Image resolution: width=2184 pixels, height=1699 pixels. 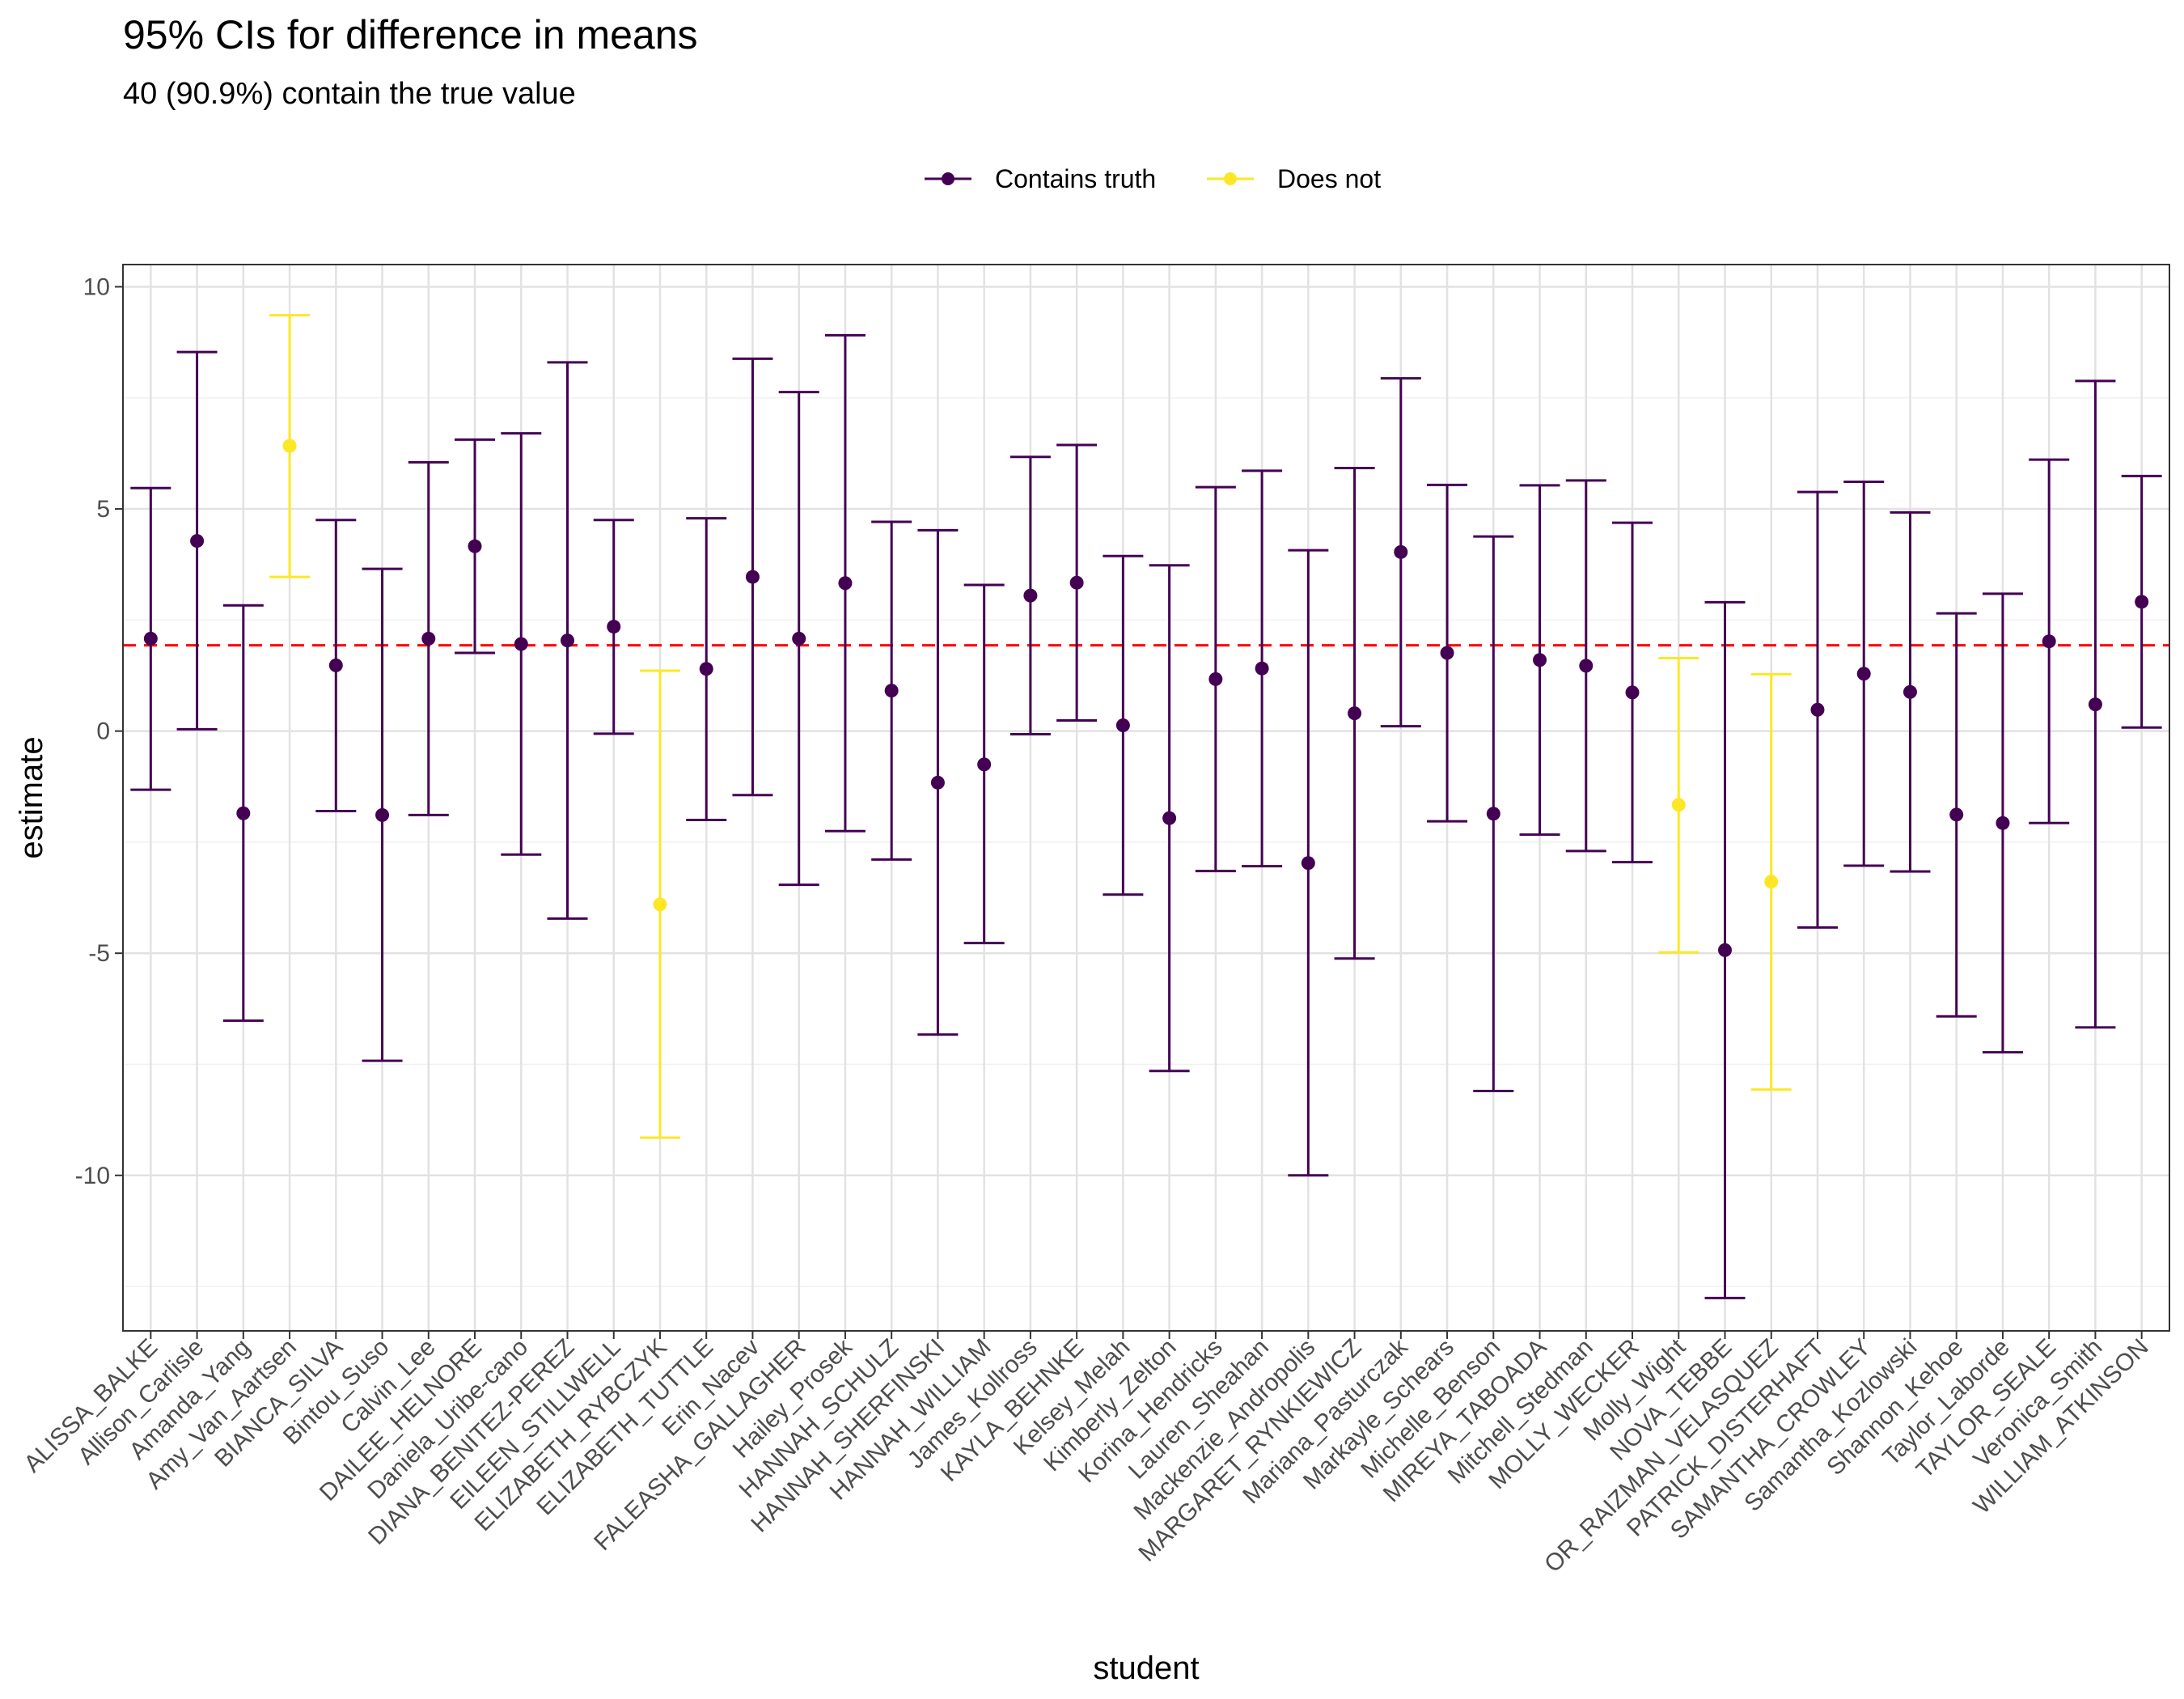 I want to click on chart-subtitle: 40 (90.9%) contain the true value, so click(x=349, y=94).